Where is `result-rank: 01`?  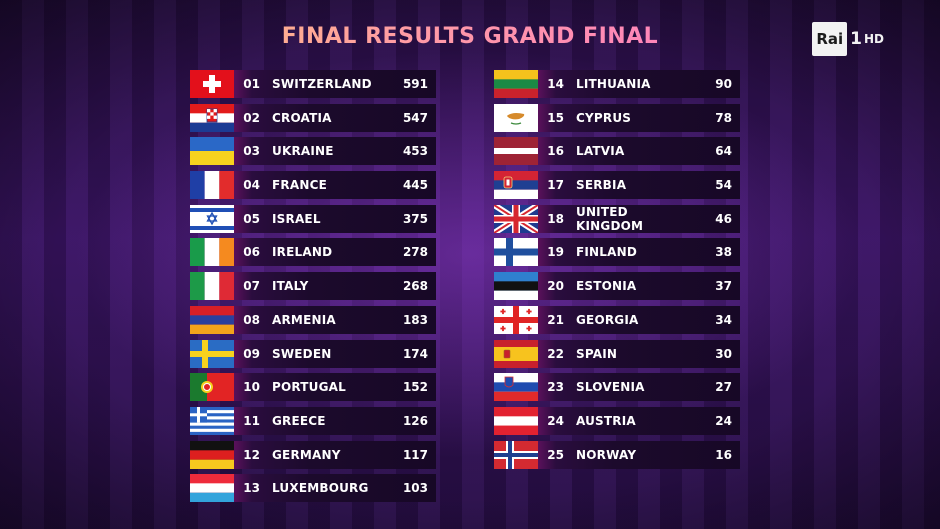 result-rank: 01 is located at coordinates (251, 84).